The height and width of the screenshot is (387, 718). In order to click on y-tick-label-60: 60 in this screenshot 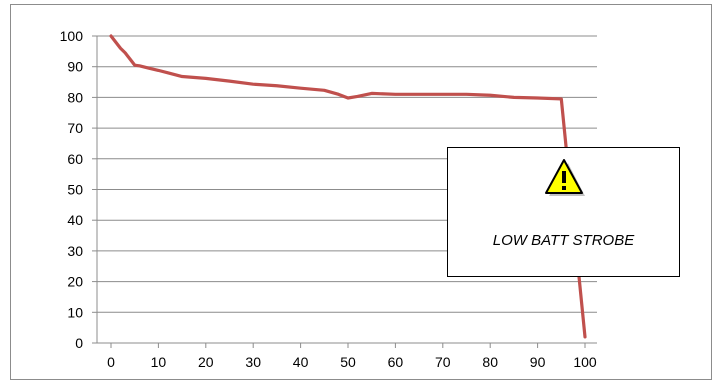, I will do `click(75, 159)`.